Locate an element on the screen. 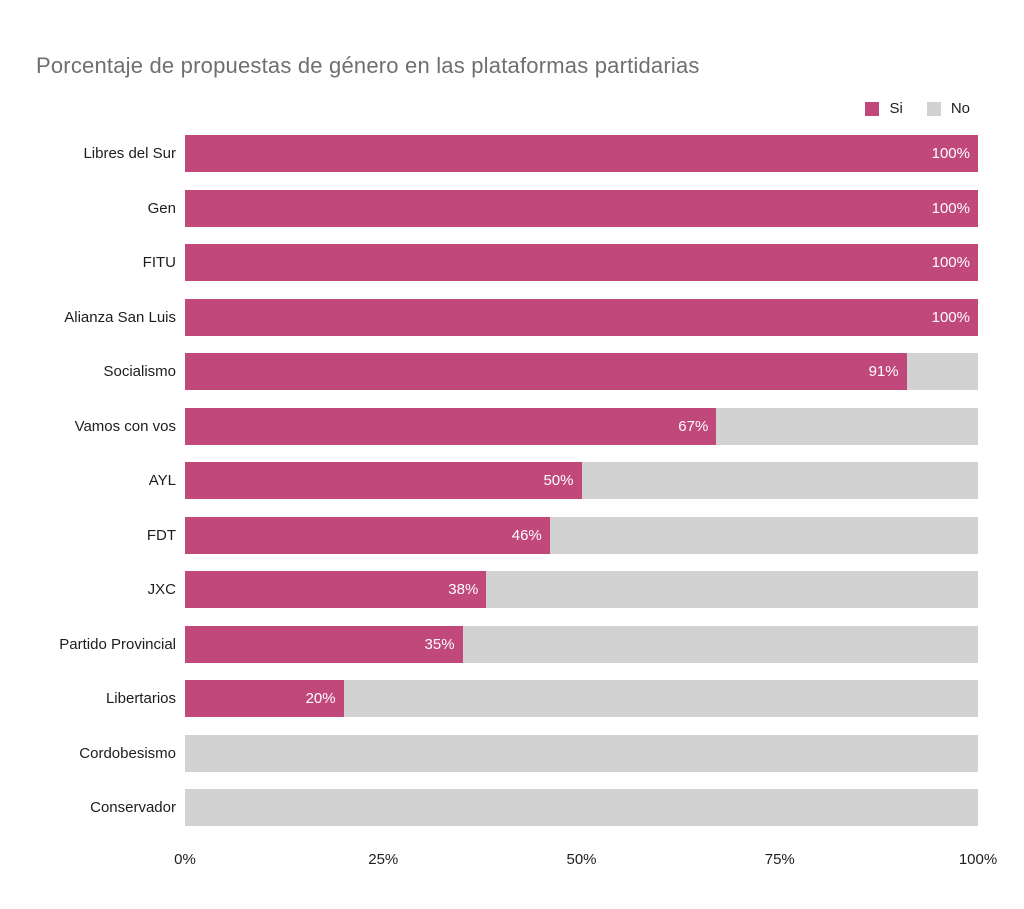  bar-track: 50% is located at coordinates (581, 480).